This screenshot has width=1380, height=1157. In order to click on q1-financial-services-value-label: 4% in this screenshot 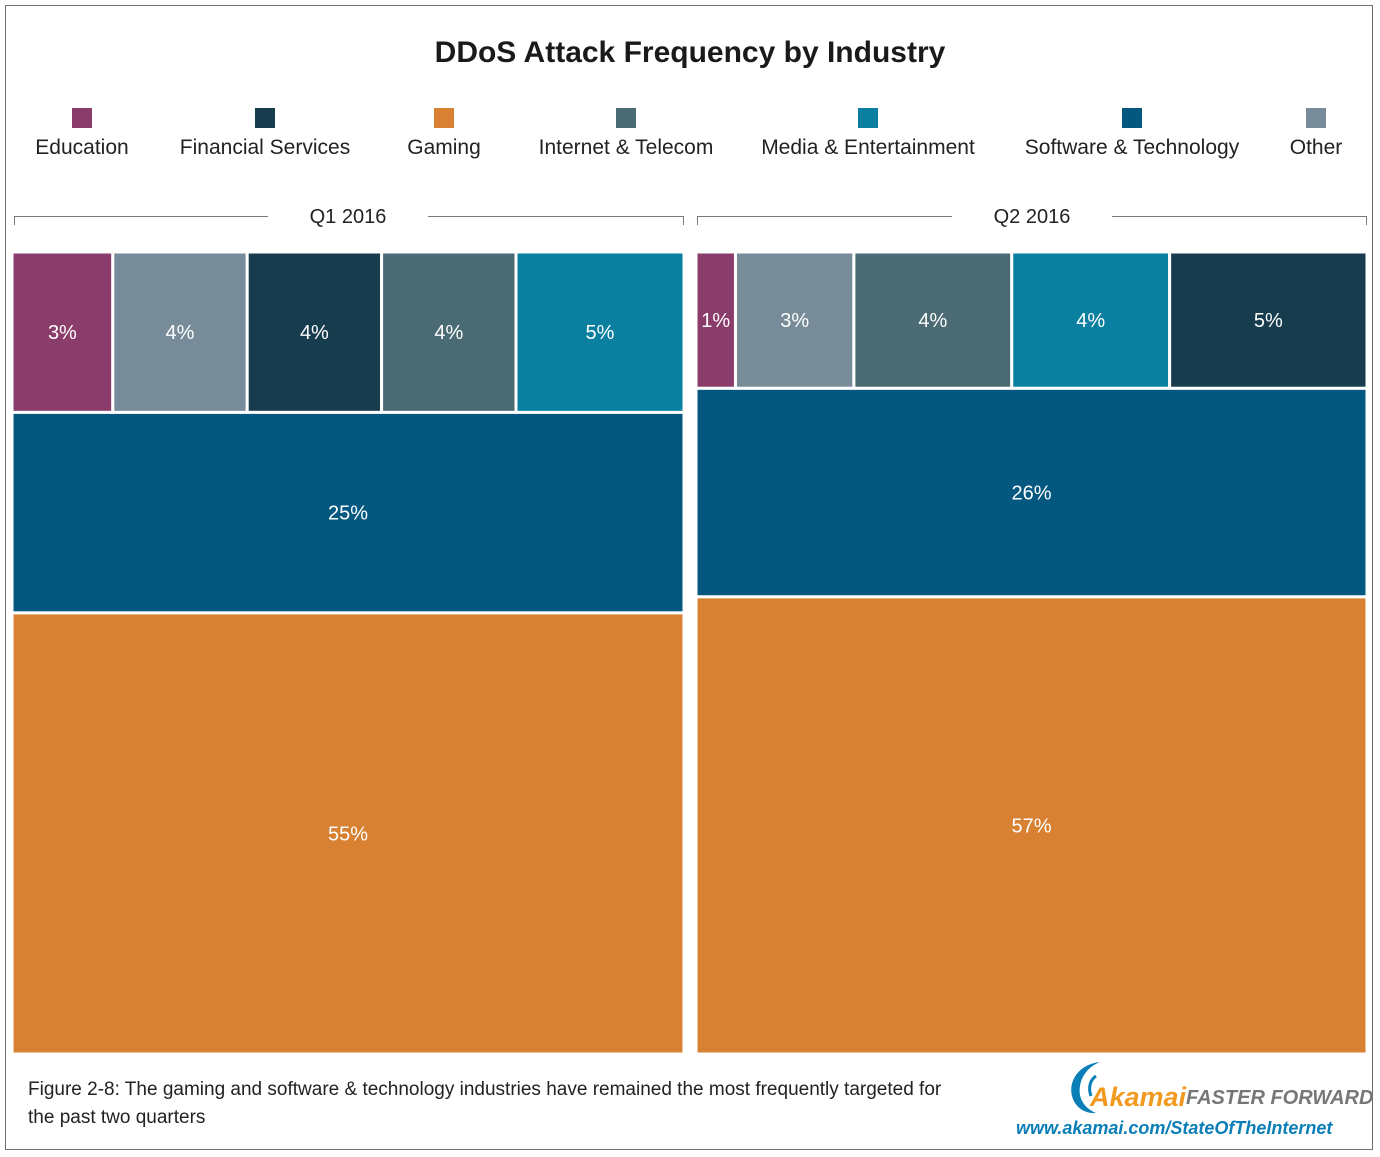, I will do `click(314, 333)`.